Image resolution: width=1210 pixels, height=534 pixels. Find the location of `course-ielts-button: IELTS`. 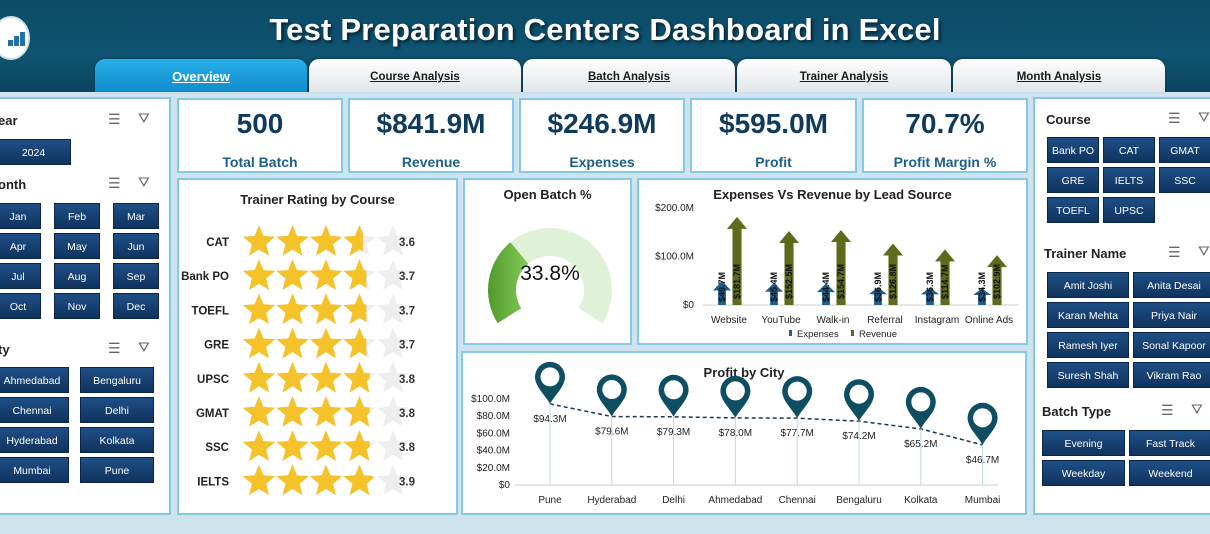

course-ielts-button: IELTS is located at coordinates (1129, 180).